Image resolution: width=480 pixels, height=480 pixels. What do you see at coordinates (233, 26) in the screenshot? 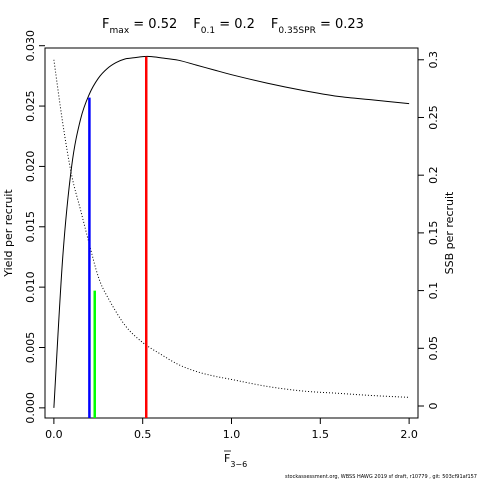
I see `chart-title: Fmax = 0.52 F0.1 = 0.2 F0.35SPR = 0.23` at bounding box center [233, 26].